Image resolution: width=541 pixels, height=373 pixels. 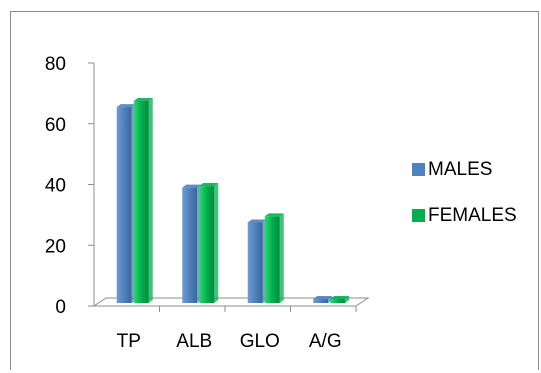 What do you see at coordinates (231, 302) in the screenshot?
I see `chart-floor` at bounding box center [231, 302].